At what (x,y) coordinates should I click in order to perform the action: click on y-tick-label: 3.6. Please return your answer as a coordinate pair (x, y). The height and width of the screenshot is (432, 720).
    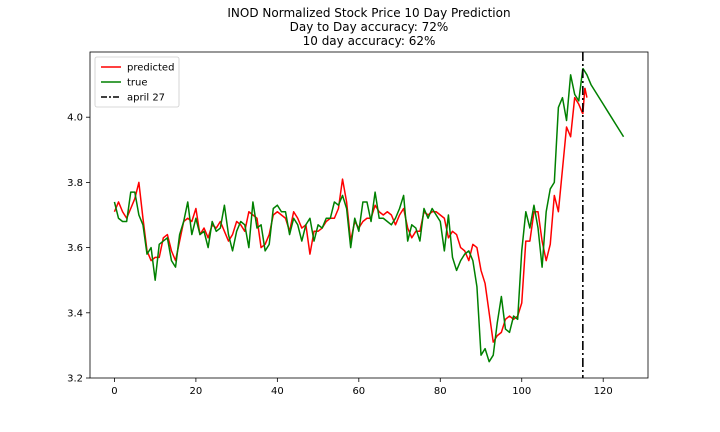
    Looking at the image, I should click on (75, 248).